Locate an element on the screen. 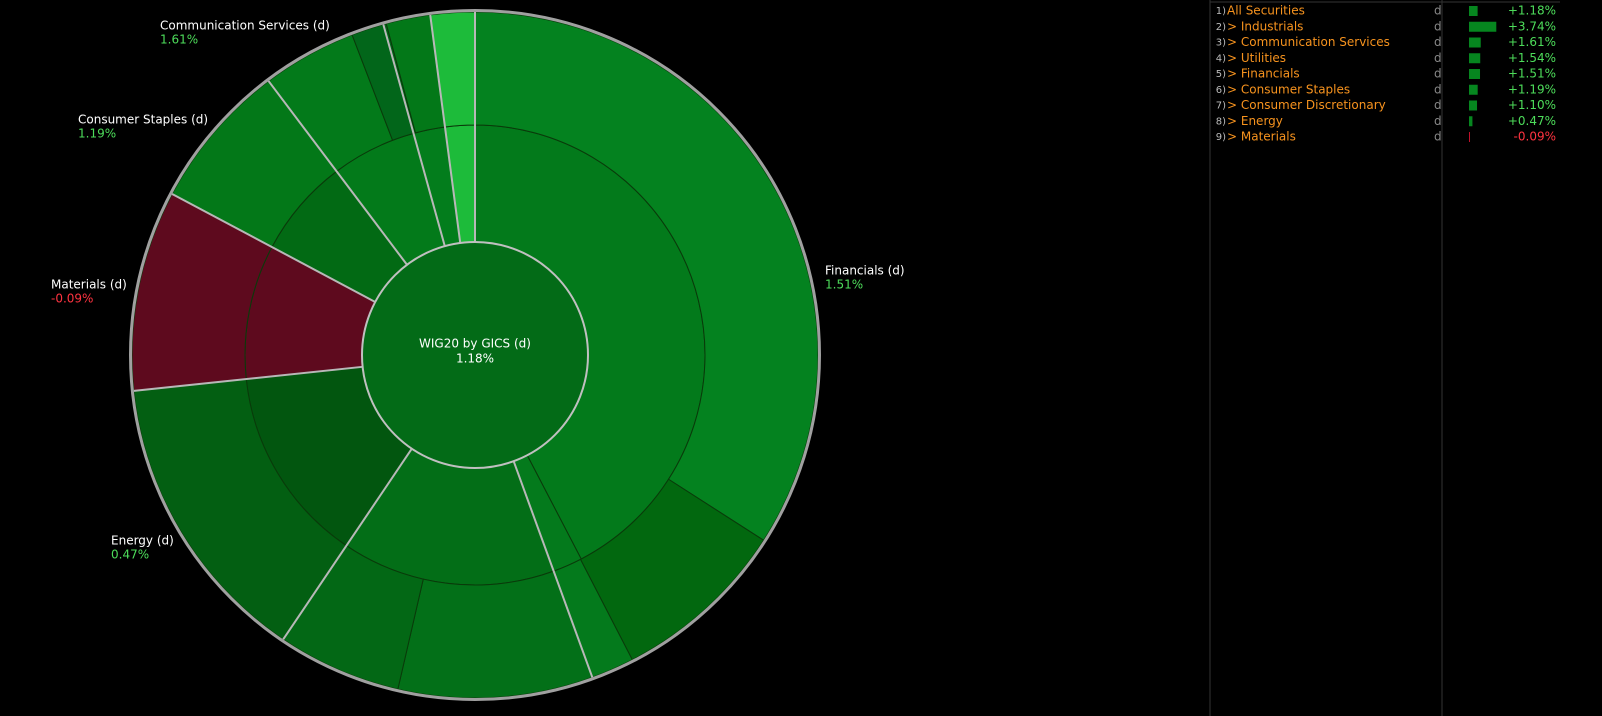  sector-value: 1.19% is located at coordinates (97, 134).